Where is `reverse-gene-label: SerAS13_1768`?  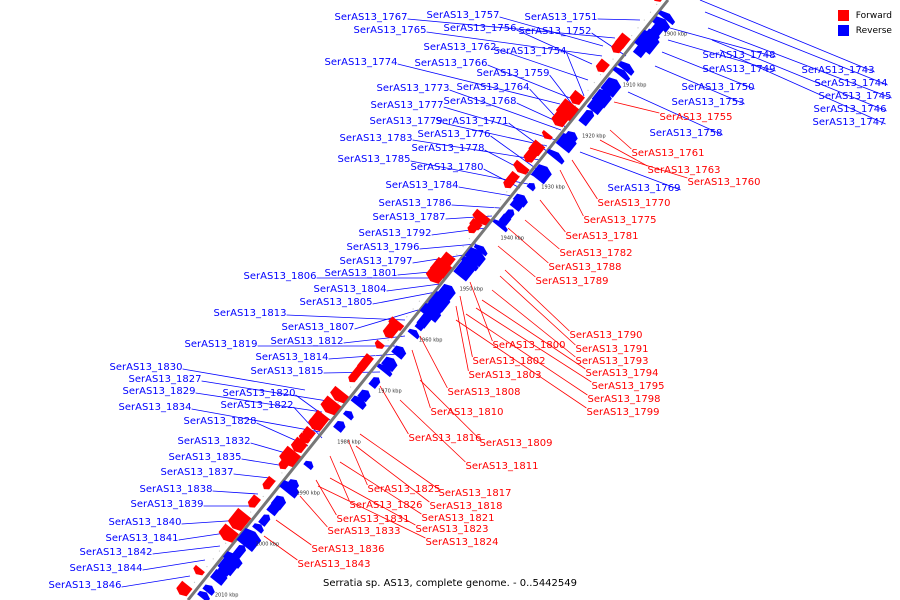 reverse-gene-label: SerAS13_1768 is located at coordinates (480, 101).